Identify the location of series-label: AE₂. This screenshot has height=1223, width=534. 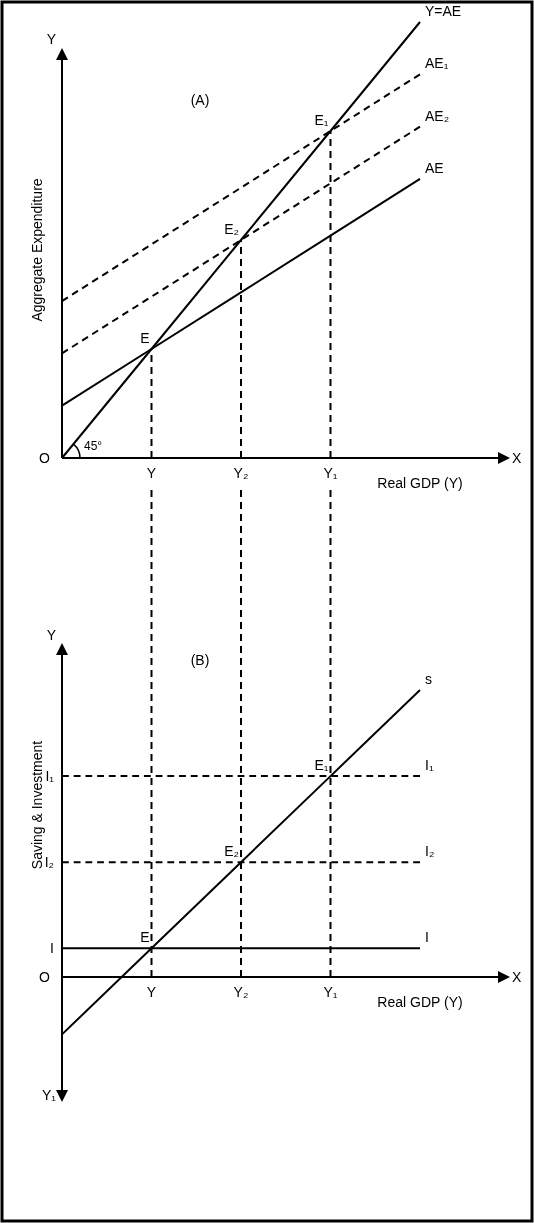
(437, 115).